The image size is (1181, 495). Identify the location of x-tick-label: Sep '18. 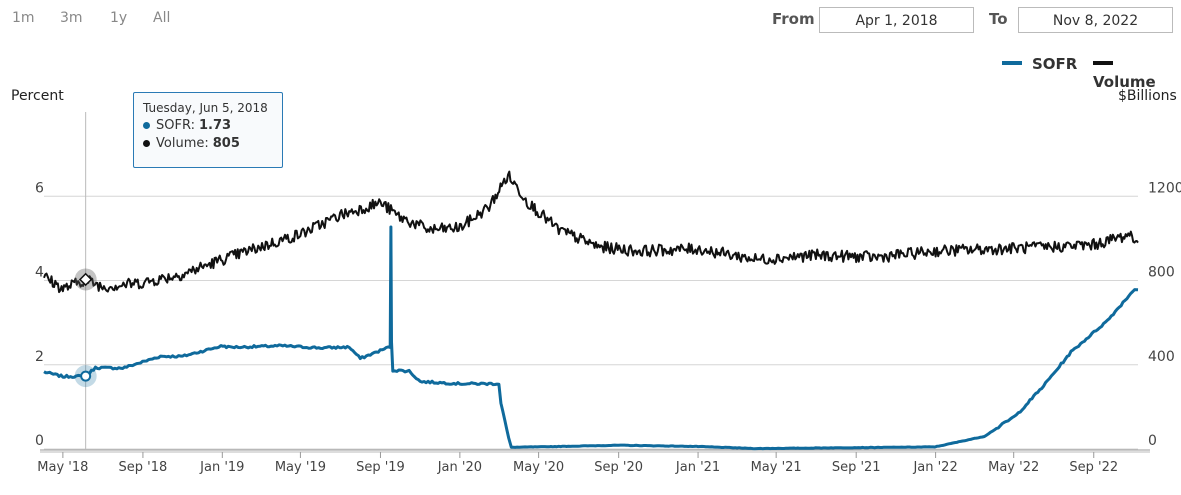
(143, 467).